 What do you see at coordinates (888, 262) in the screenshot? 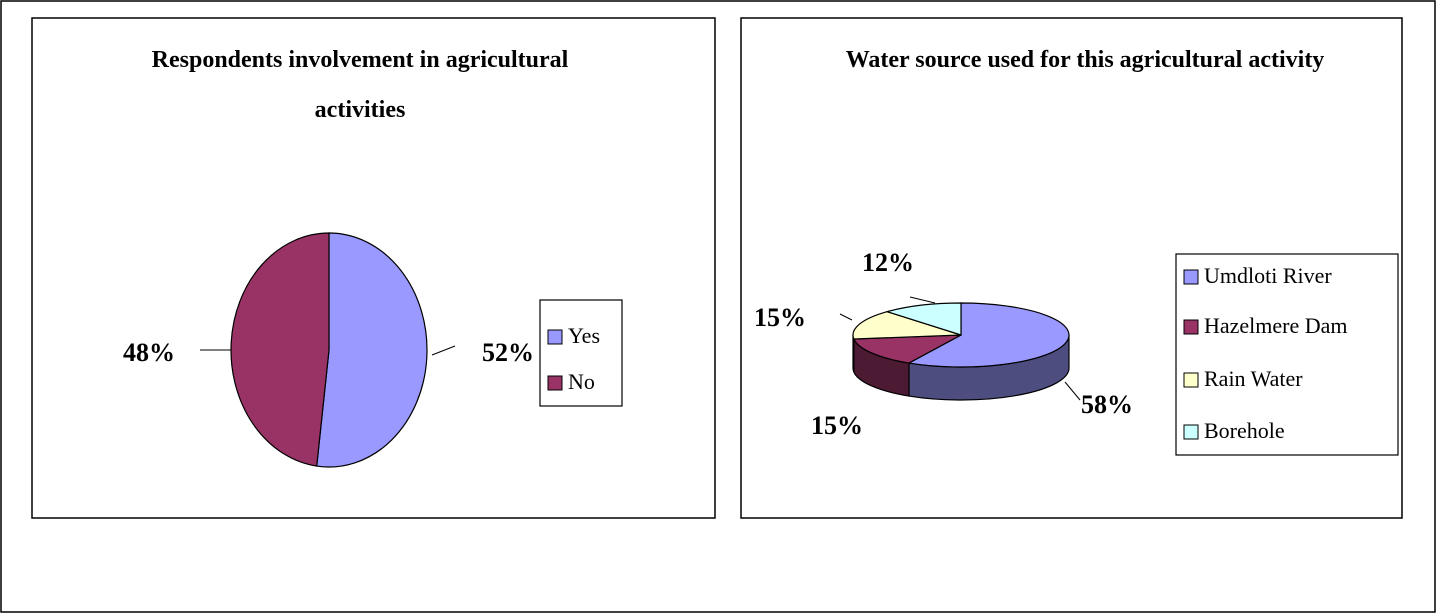
I see `data-label: 12%` at bounding box center [888, 262].